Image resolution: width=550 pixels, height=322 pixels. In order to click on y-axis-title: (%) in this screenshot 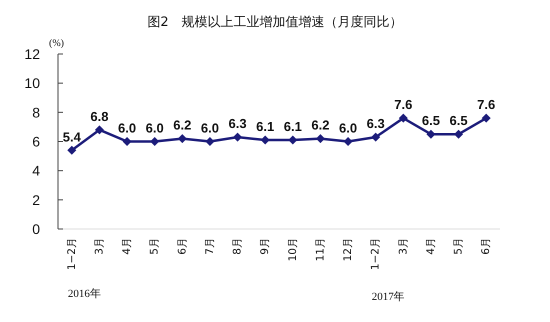, I will do `click(56, 43)`.